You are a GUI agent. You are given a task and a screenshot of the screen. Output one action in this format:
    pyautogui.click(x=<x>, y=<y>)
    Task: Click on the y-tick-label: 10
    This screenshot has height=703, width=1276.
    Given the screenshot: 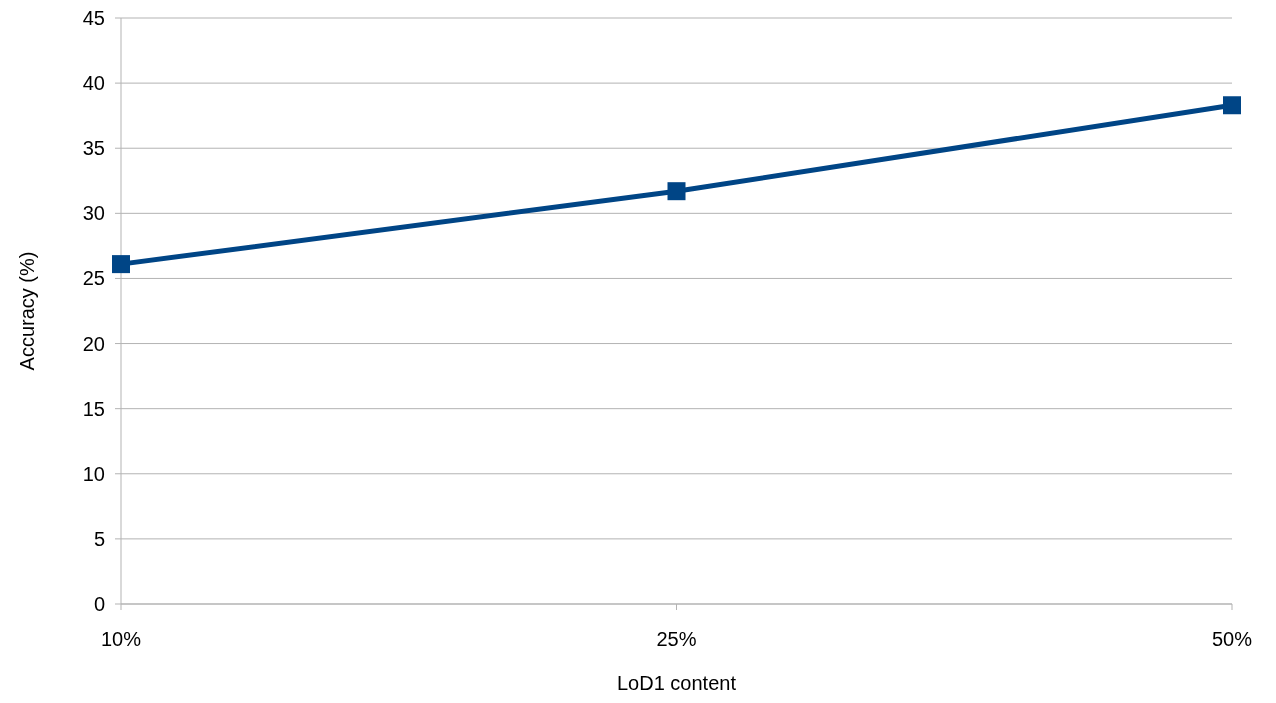 What is the action you would take?
    pyautogui.click(x=93, y=473)
    